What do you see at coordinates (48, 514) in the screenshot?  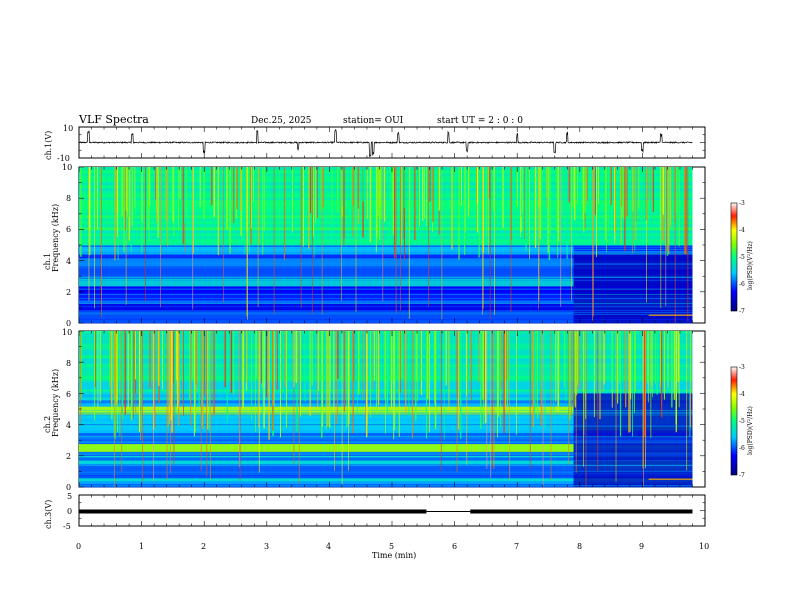 I see `ch3-ylabel: ch.3(V)` at bounding box center [48, 514].